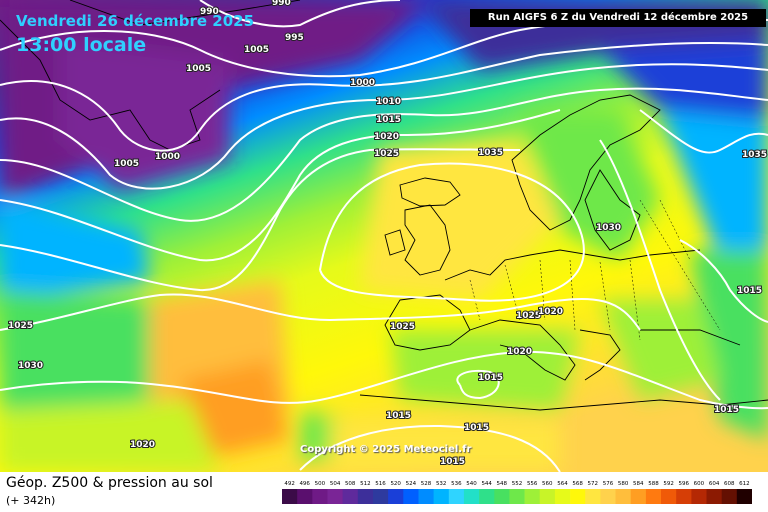  What do you see at coordinates (684, 484) in the screenshot?
I see `legend-tick-label: 596` at bounding box center [684, 484].